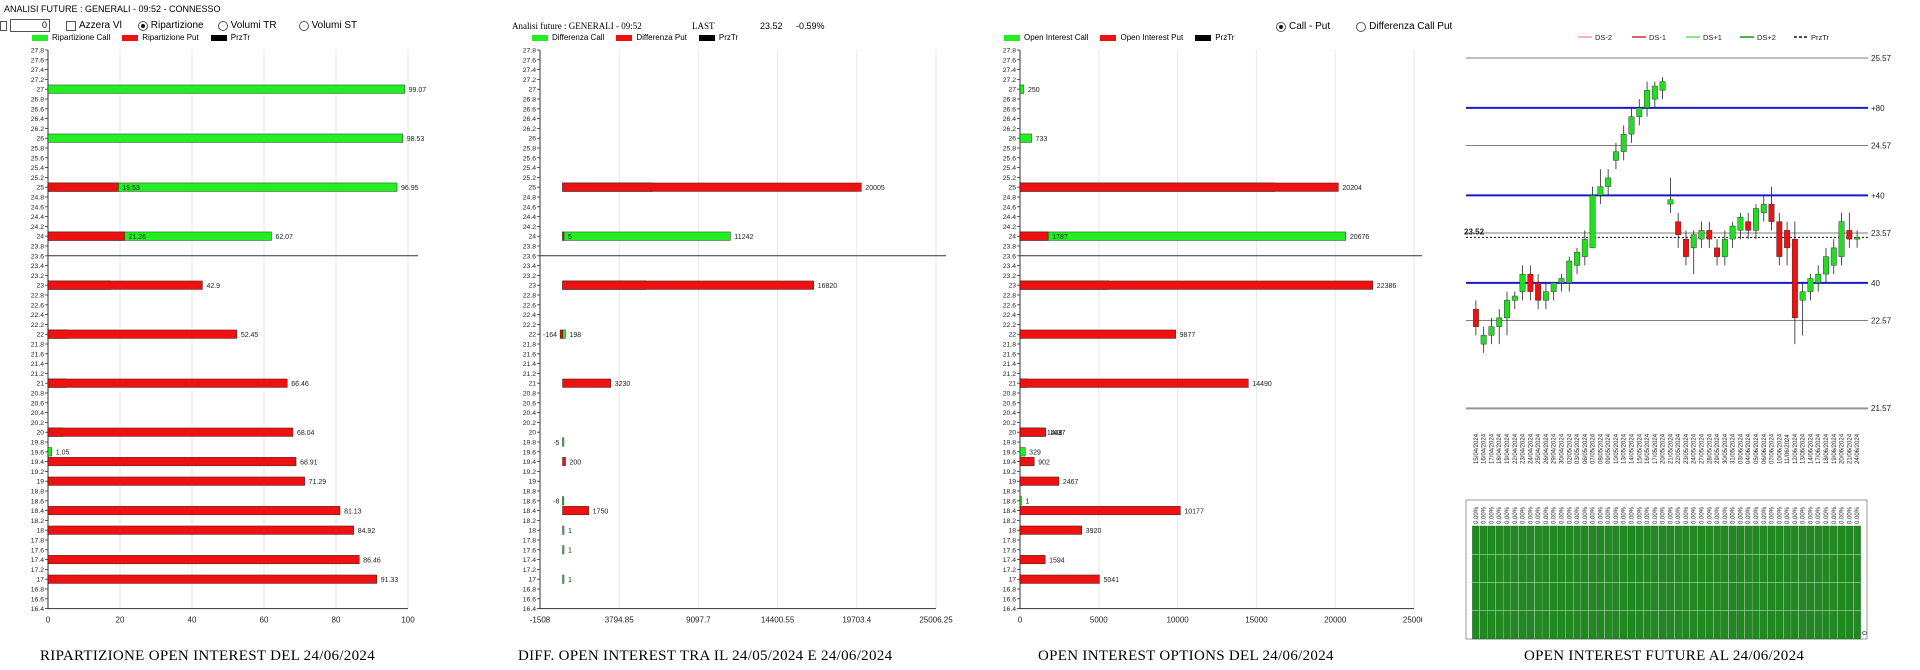 The width and height of the screenshot is (1920, 670). I want to click on y-tick-label: 21, so click(532, 384).